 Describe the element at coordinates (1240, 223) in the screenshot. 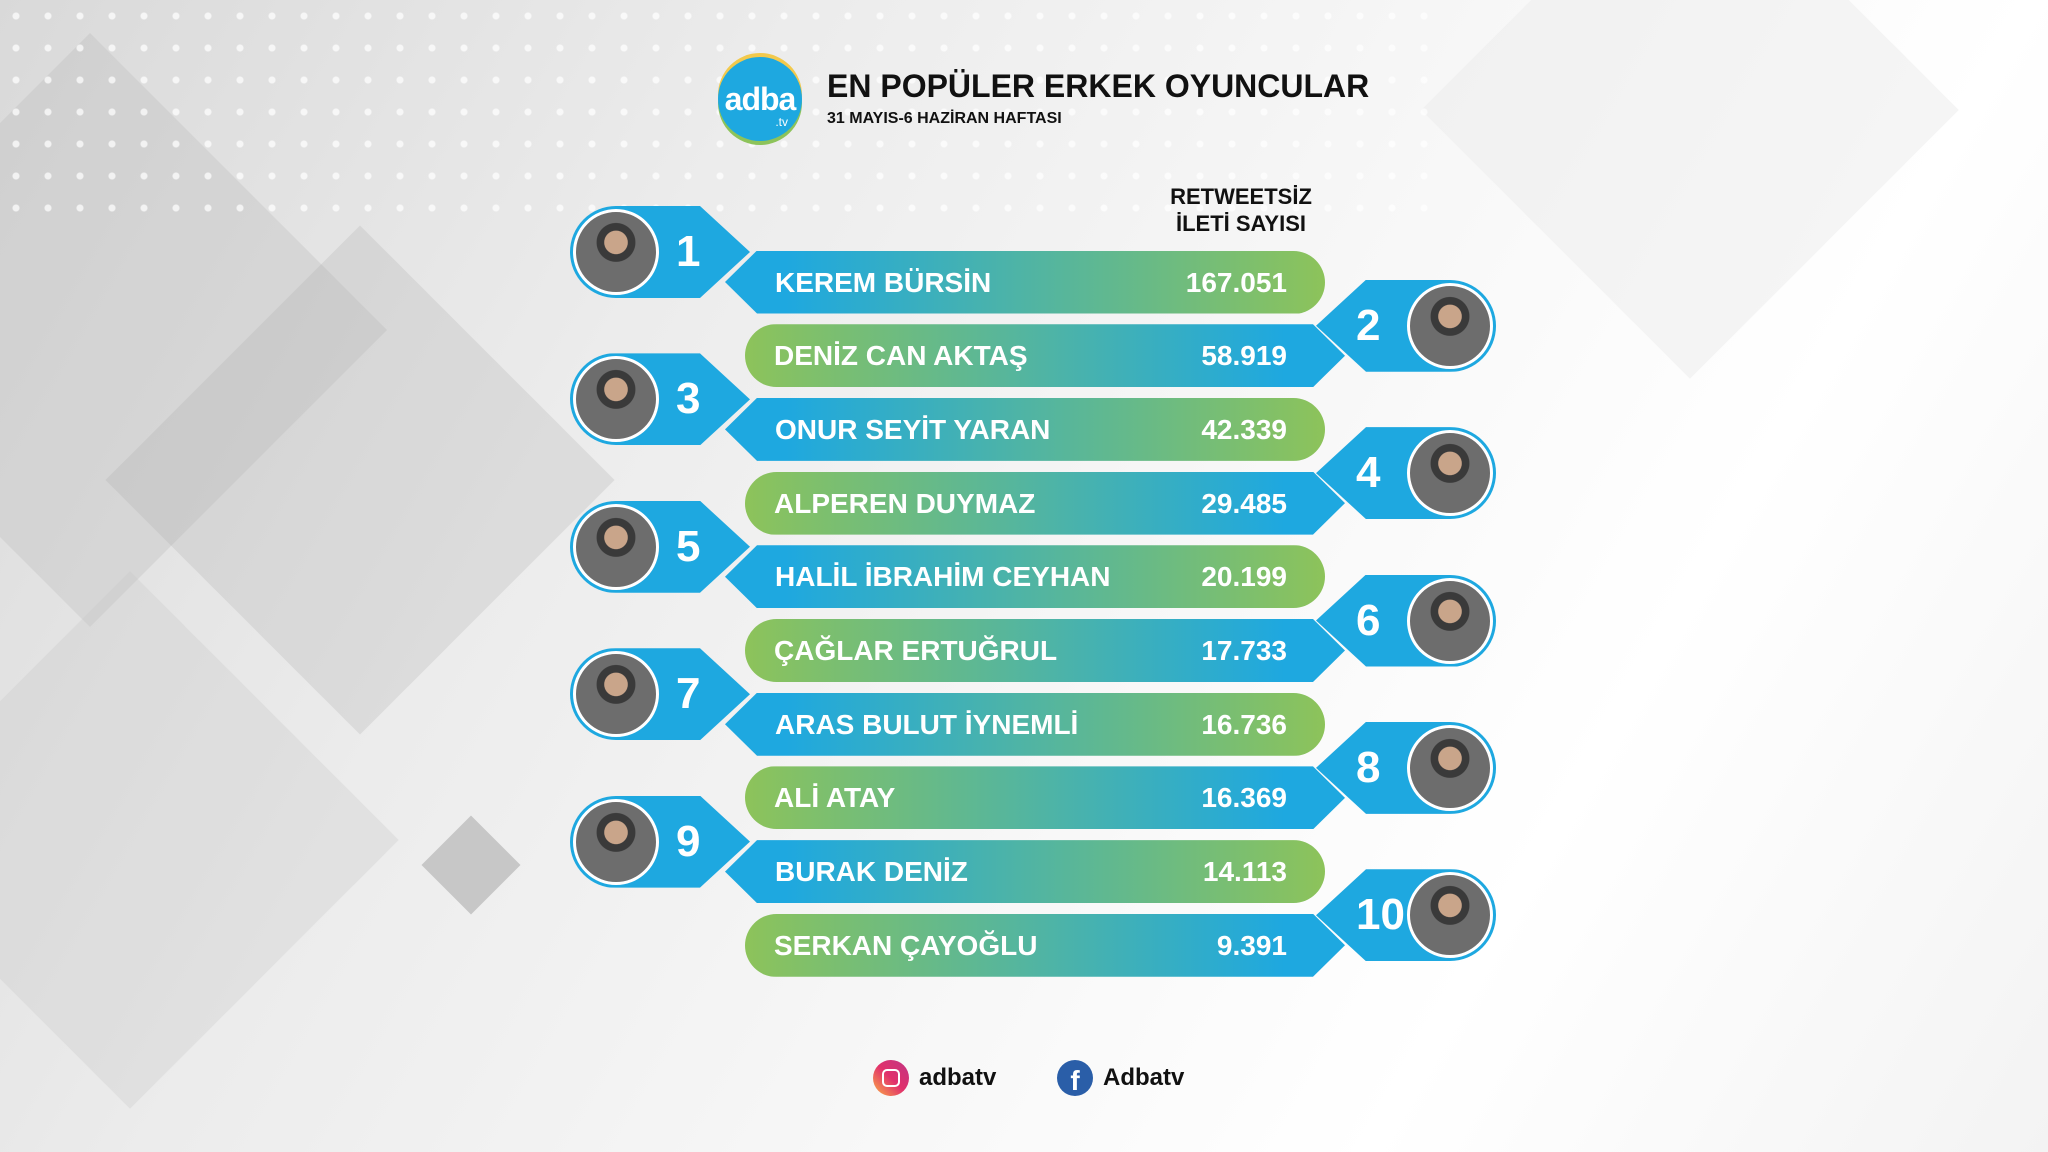

I see `column-header-line2: İLETİ SAYISI` at that location.